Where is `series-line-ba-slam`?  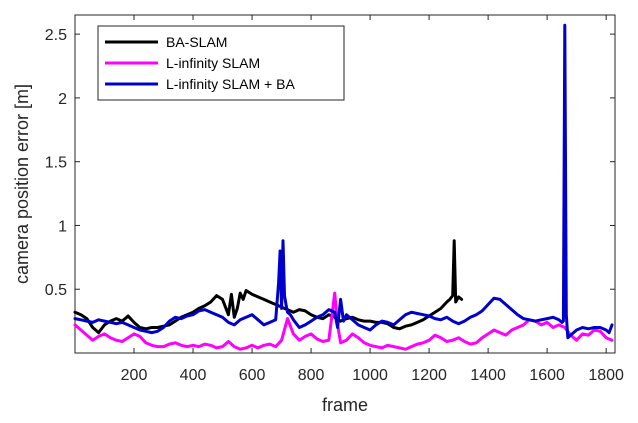 series-line-ba-slam is located at coordinates (268, 287).